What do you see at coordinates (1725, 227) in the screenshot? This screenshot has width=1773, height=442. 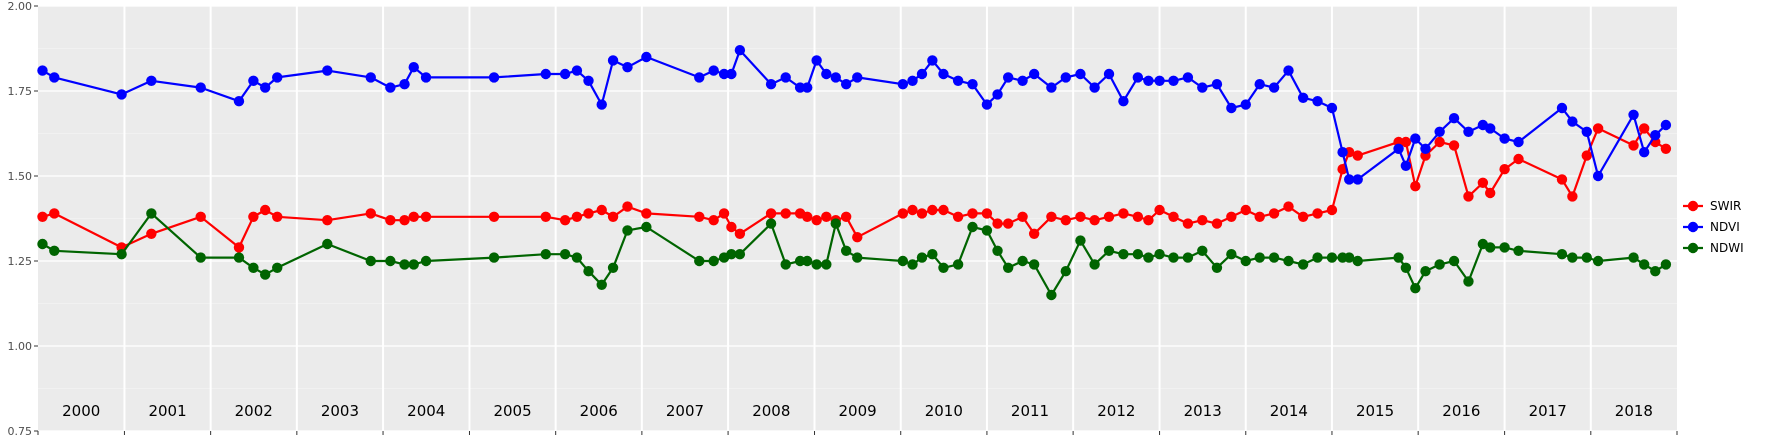 I see `legend-label-ndvi: NDVI` at bounding box center [1725, 227].